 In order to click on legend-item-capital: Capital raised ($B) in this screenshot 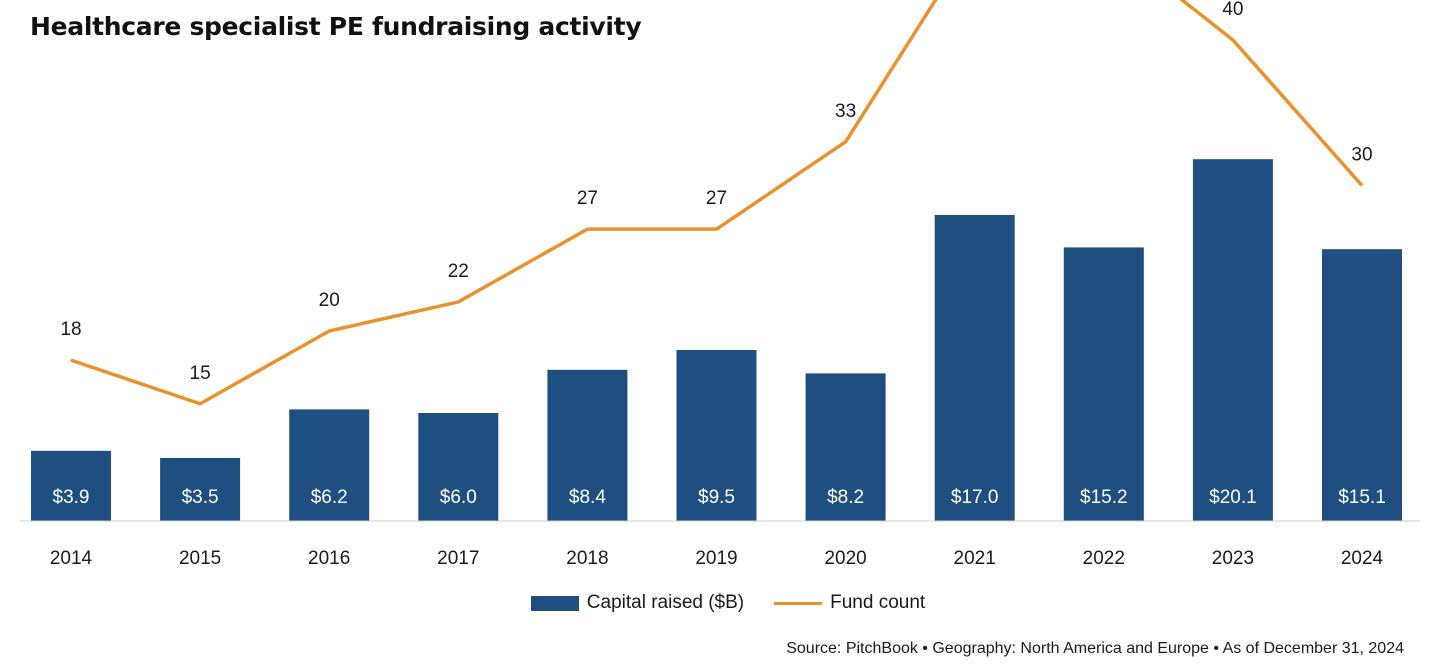, I will do `click(637, 603)`.